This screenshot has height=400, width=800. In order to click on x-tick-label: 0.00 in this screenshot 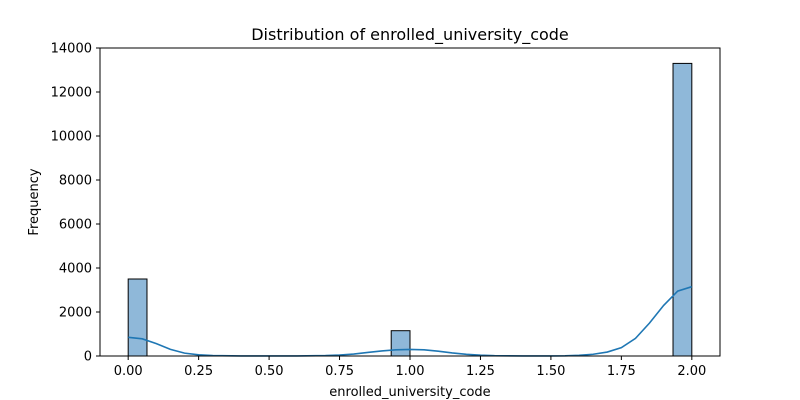, I will do `click(128, 371)`.